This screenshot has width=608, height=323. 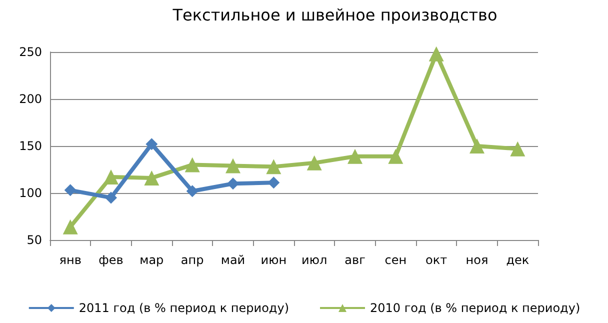 I want to click on y-tick-label: 200, so click(x=30, y=99).